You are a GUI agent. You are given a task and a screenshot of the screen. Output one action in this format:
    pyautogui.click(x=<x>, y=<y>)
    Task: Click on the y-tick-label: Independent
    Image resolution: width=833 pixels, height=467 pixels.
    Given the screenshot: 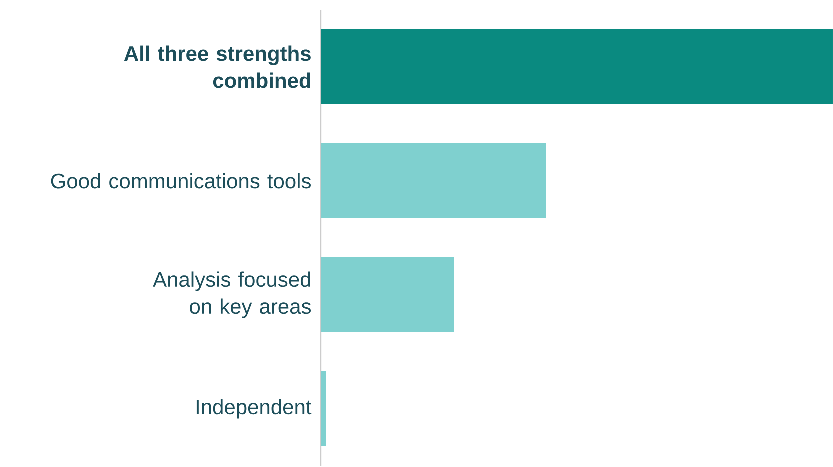 What is the action you would take?
    pyautogui.click(x=254, y=409)
    